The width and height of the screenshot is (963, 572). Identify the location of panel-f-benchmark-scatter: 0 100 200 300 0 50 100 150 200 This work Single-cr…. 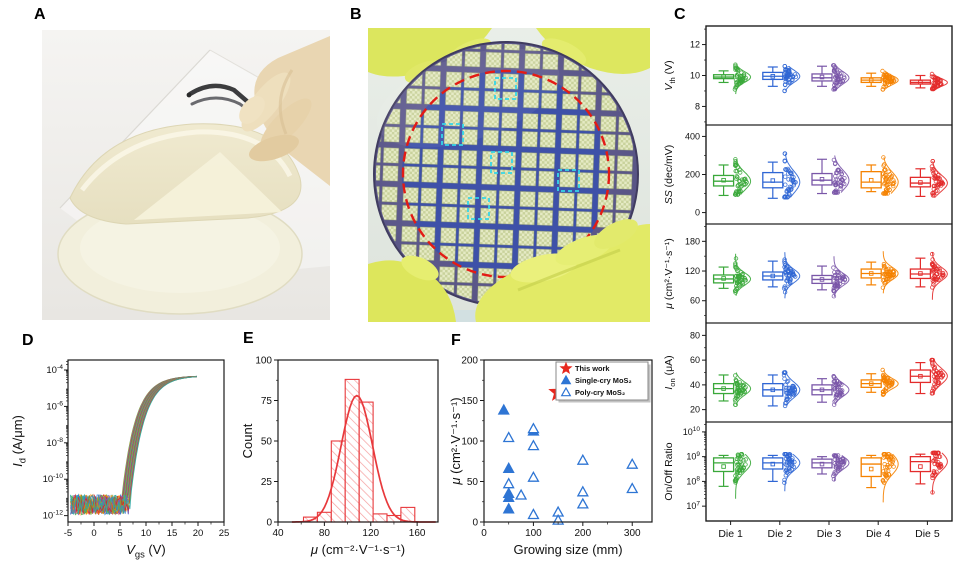
(550, 456).